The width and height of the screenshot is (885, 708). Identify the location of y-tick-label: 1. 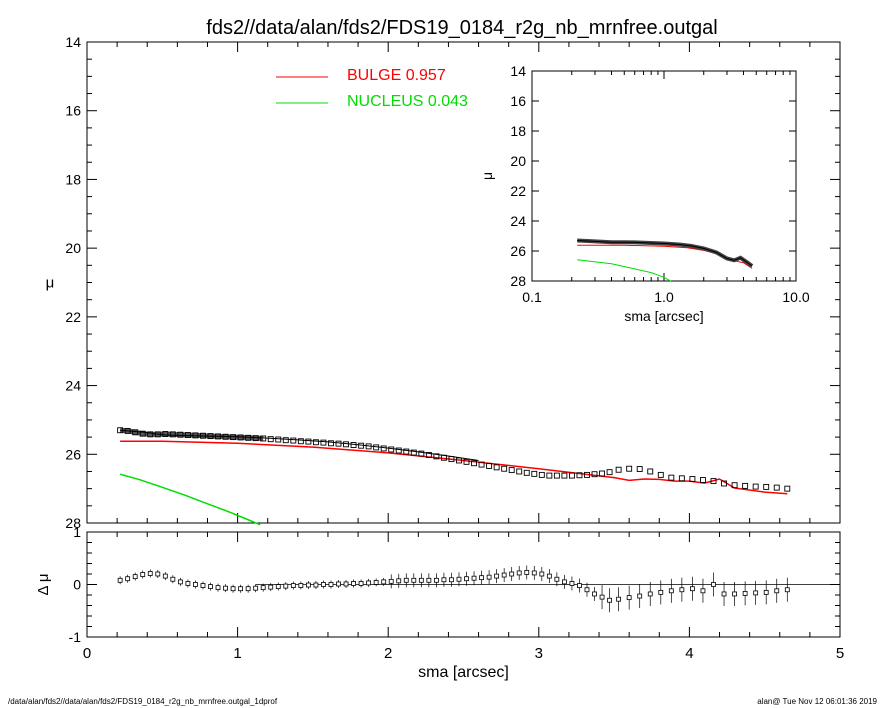
(77, 532).